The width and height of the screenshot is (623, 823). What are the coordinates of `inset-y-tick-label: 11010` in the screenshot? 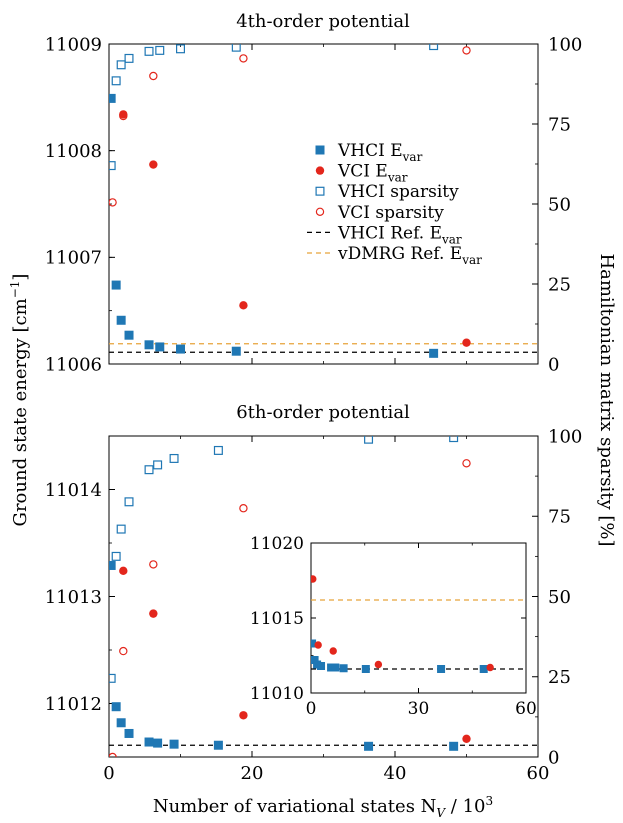 It's located at (277, 694).